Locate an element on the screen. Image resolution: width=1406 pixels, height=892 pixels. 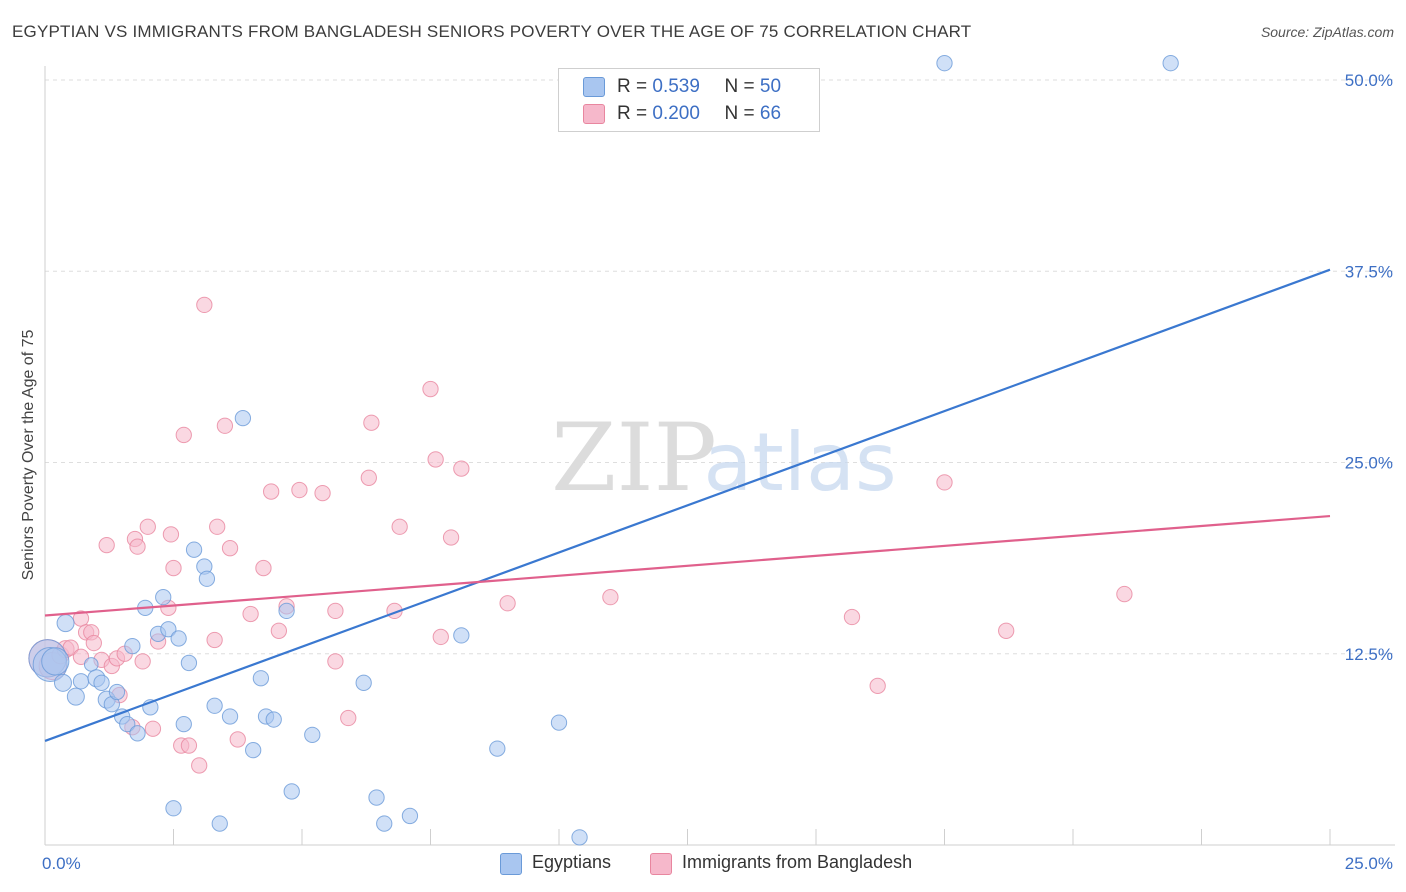
y-tick-label: 37.5% is located at coordinates (1369, 271).